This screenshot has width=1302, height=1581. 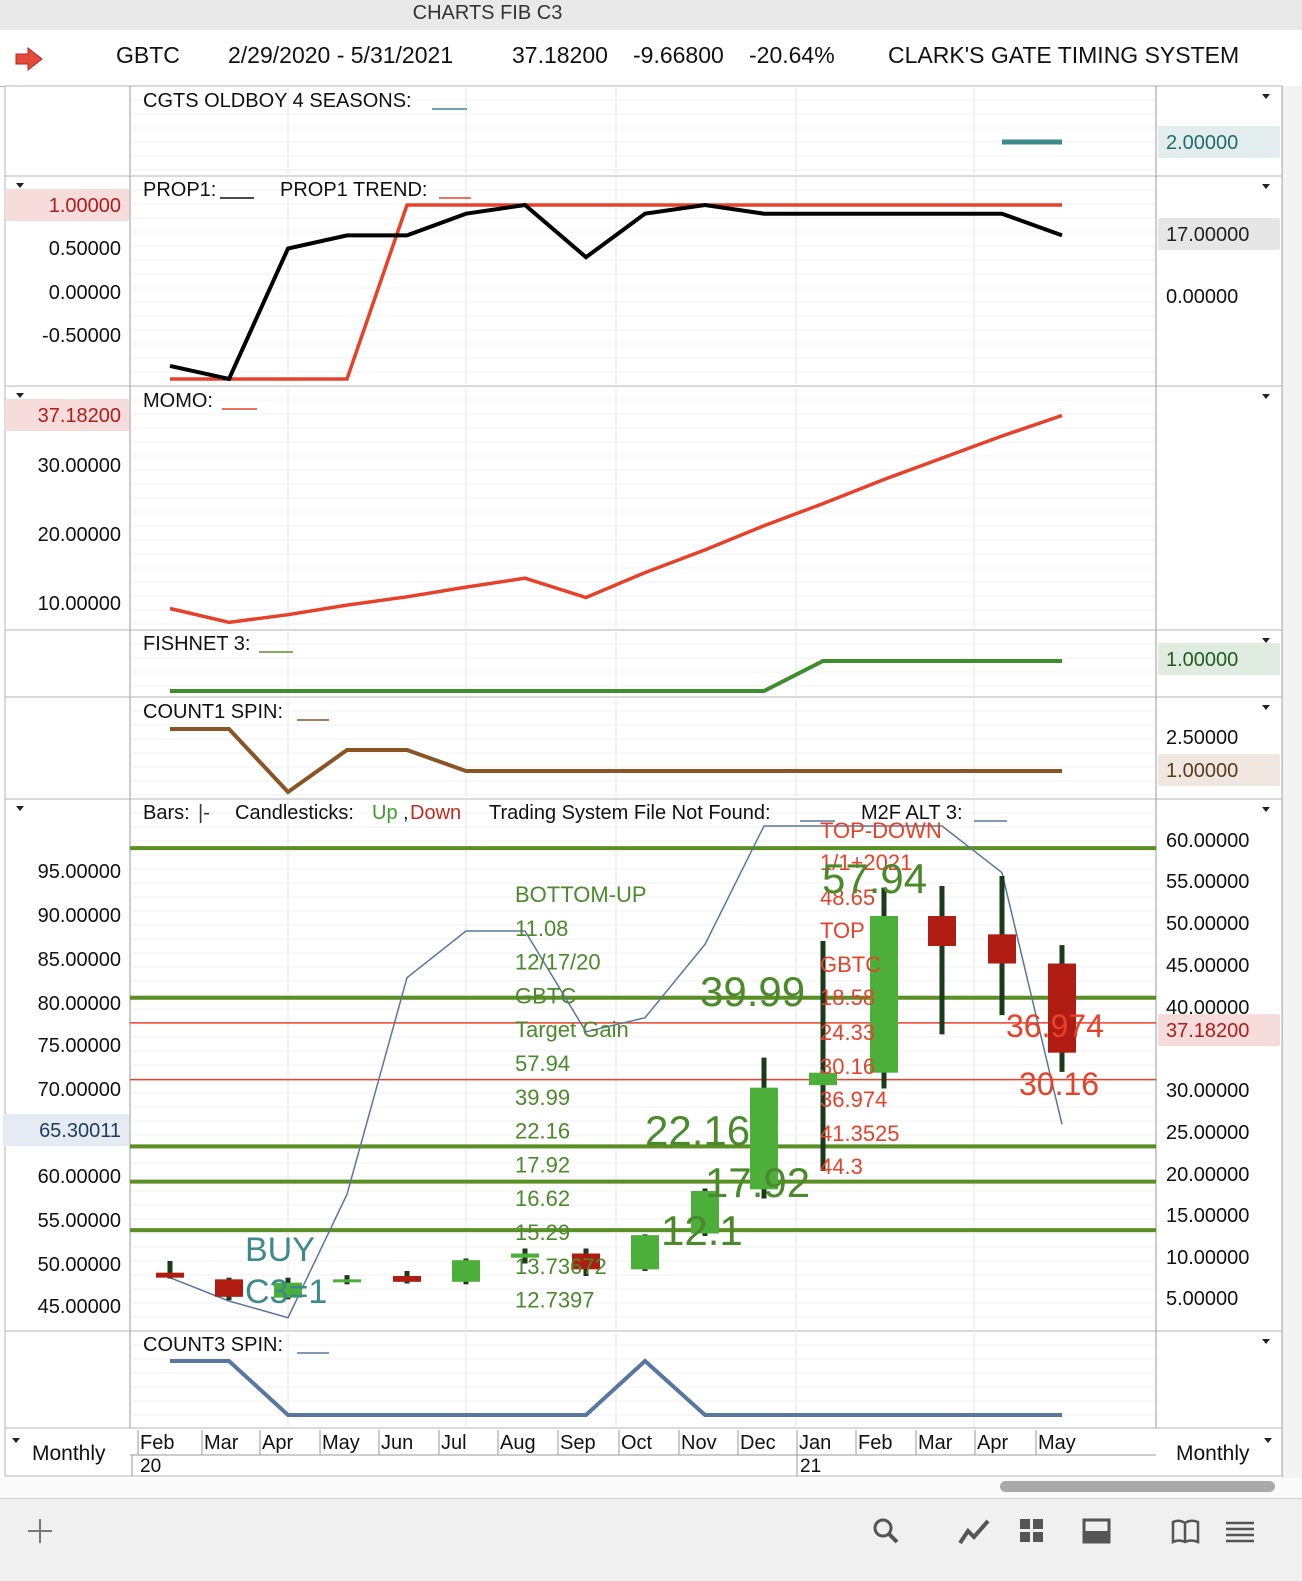 What do you see at coordinates (847, 897) in the screenshot?
I see `top-down-text: 48.65` at bounding box center [847, 897].